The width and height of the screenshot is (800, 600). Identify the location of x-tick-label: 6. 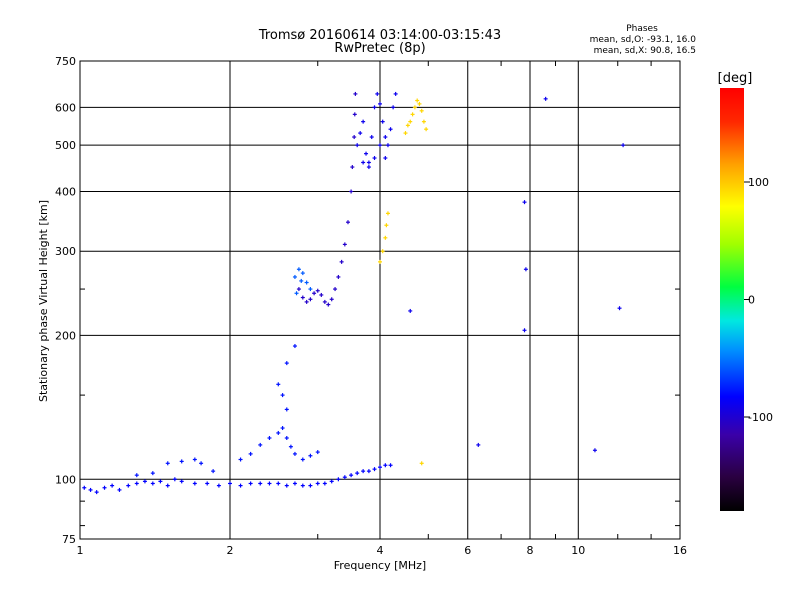
(467, 550).